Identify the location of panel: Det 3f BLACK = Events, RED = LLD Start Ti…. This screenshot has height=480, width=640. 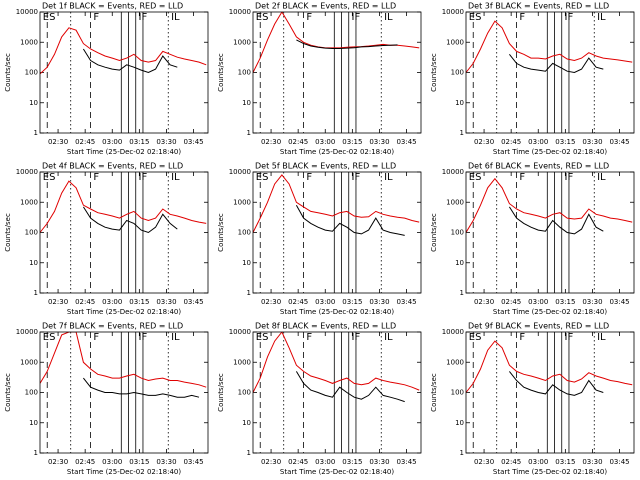
(532, 79).